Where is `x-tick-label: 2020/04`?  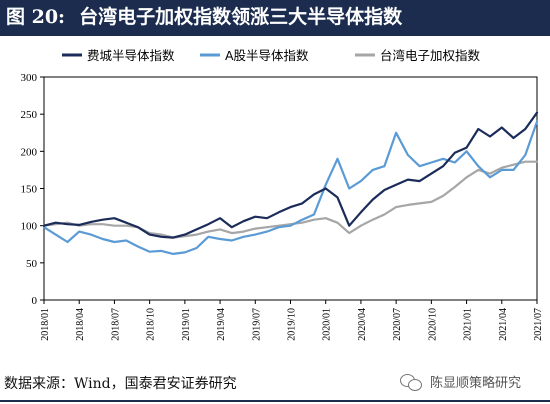 x-tick-label: 2020/04 is located at coordinates (362, 324).